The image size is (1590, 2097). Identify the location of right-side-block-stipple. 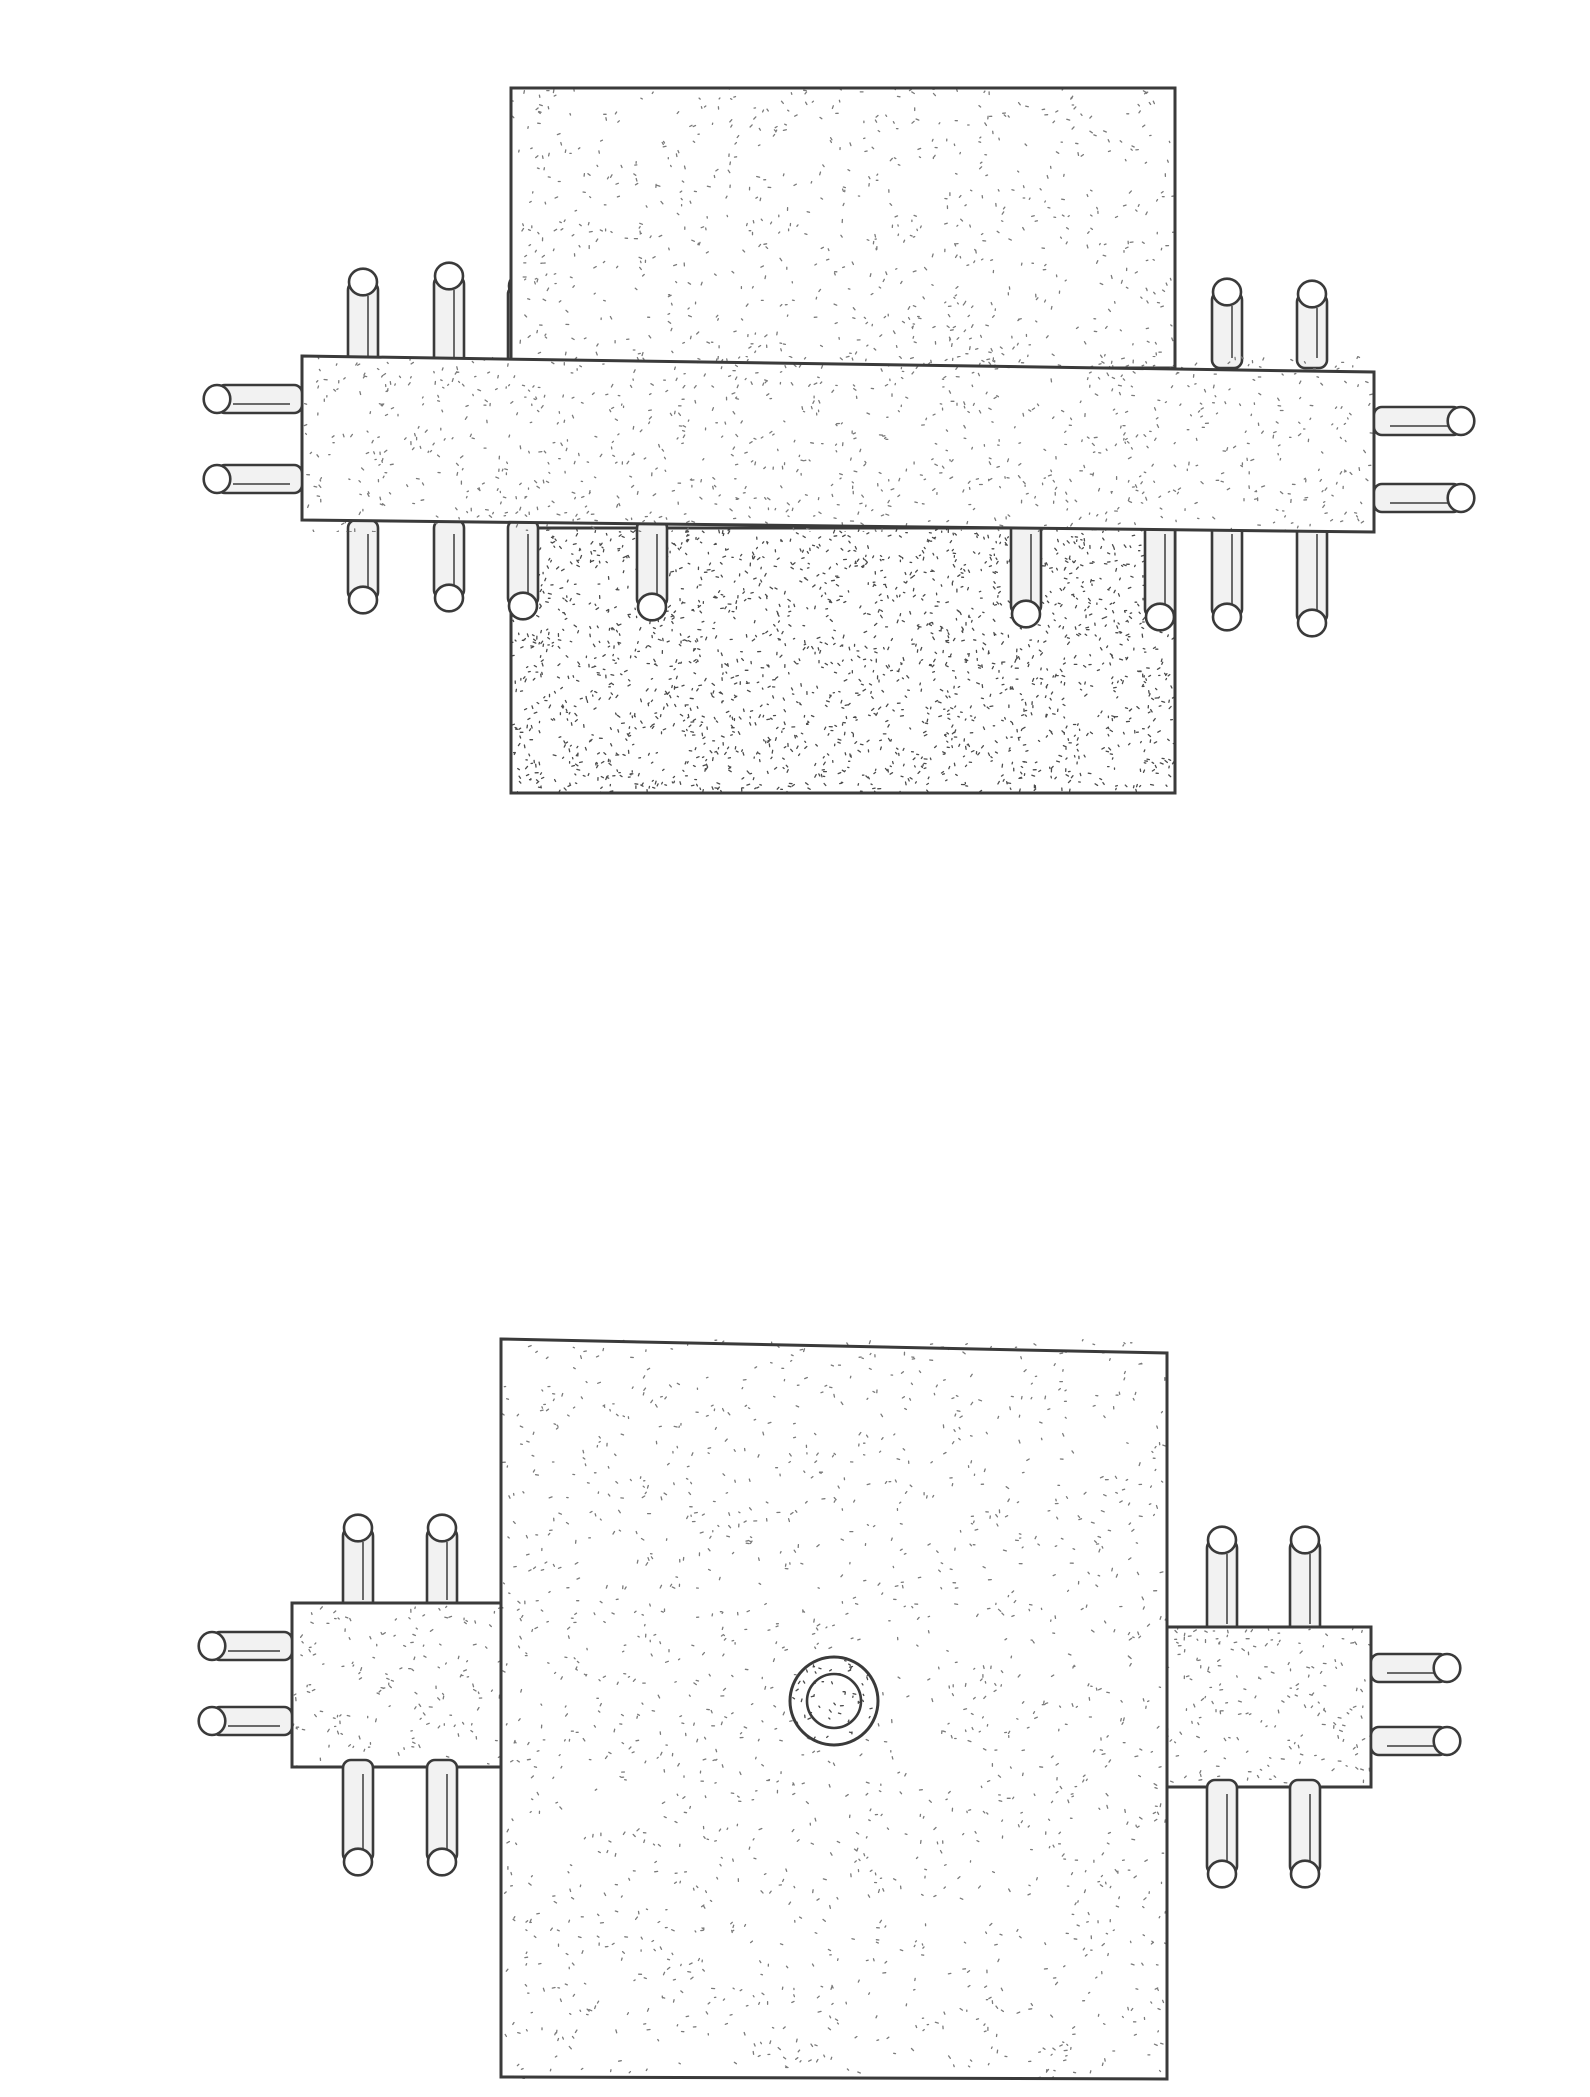
(1269, 1707).